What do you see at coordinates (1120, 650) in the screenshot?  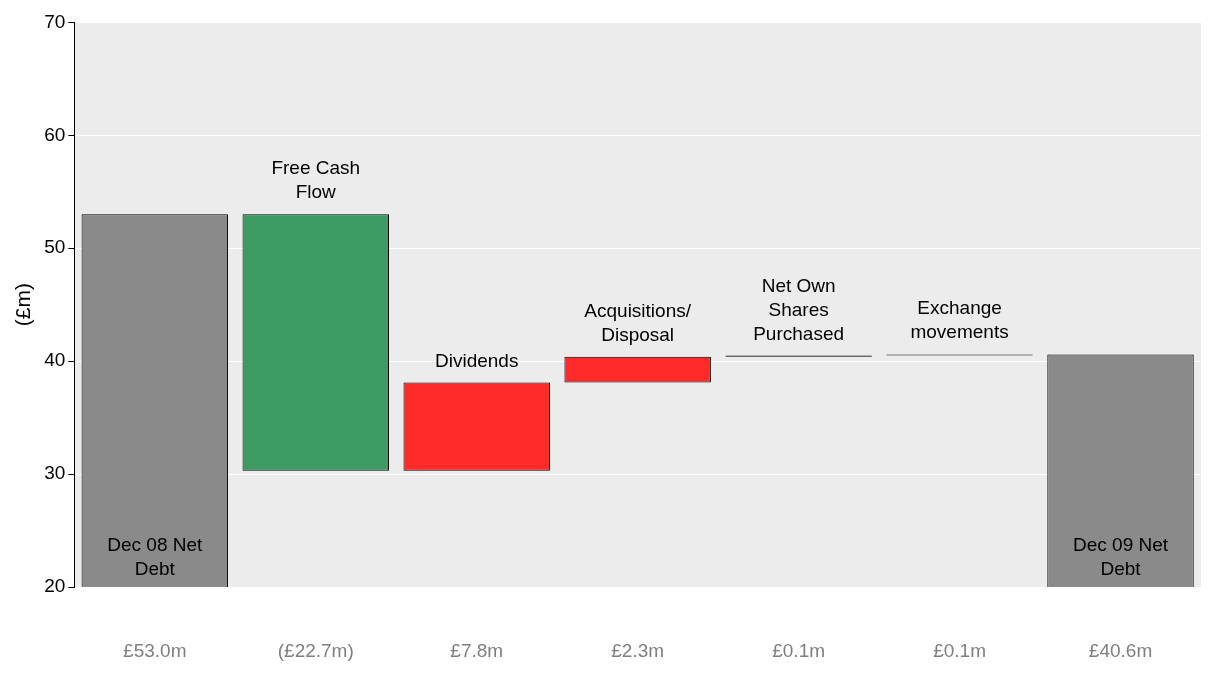 I see `data-label: £40.6m` at bounding box center [1120, 650].